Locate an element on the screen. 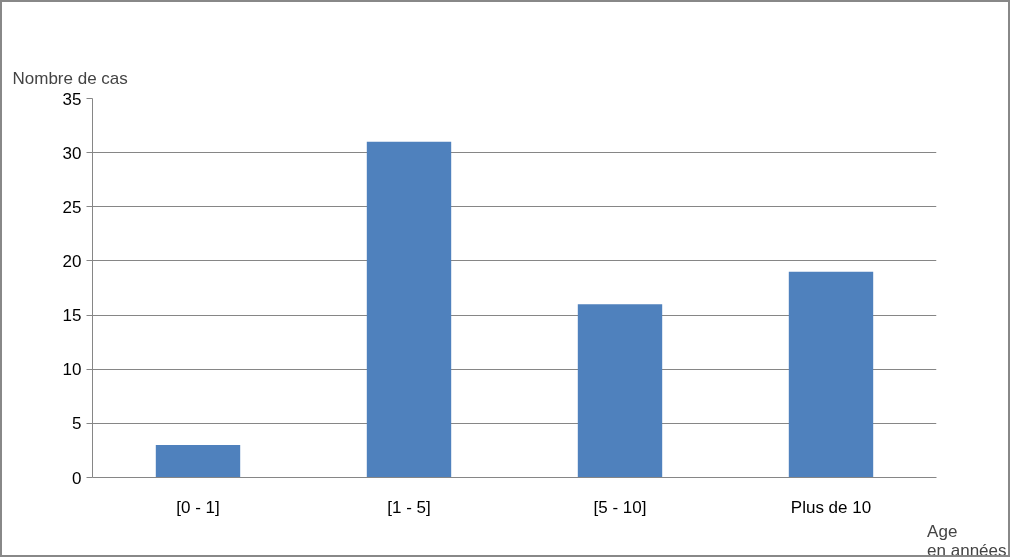 This screenshot has width=1012, height=559. y-tick-label: 5 is located at coordinates (77, 424).